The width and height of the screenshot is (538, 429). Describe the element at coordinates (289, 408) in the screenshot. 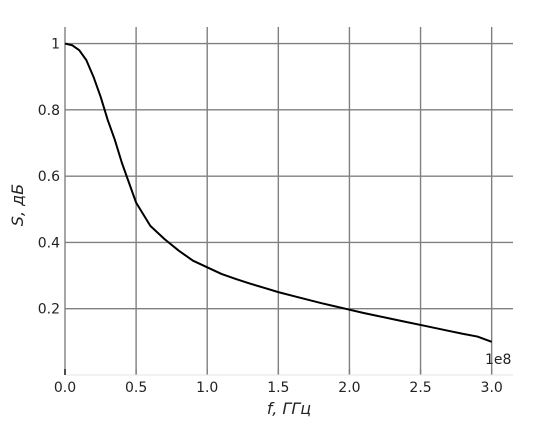

I see `x-axis-label: f, ГГц` at that location.